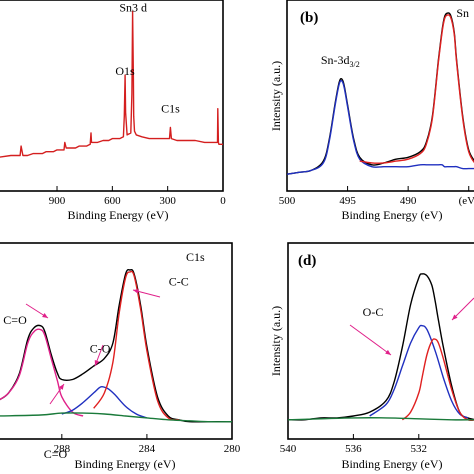  Describe the element at coordinates (45, 315) in the screenshot. I see `panel-c-c-o-top-arrow-head` at that location.